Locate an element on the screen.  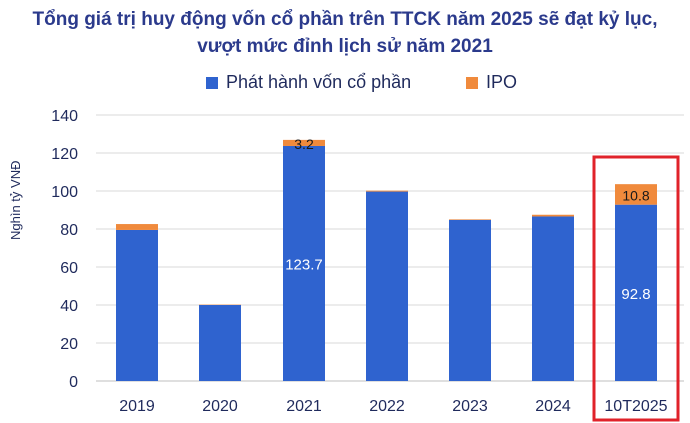
data-label-phat-hanh: 92.8 is located at coordinates (635, 294).